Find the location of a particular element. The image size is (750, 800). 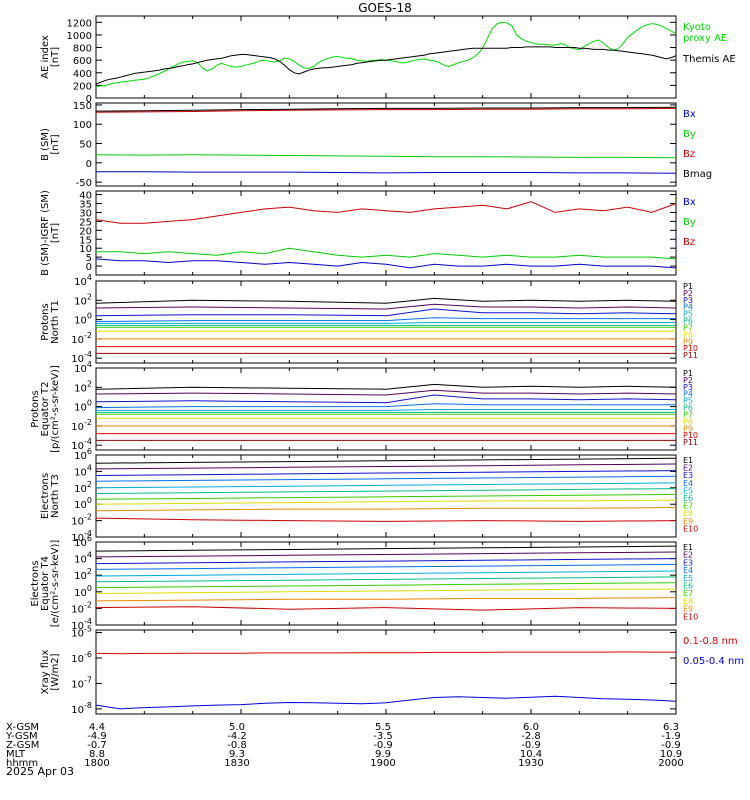

y-axis-label: Protons is located at coordinates (45, 321).